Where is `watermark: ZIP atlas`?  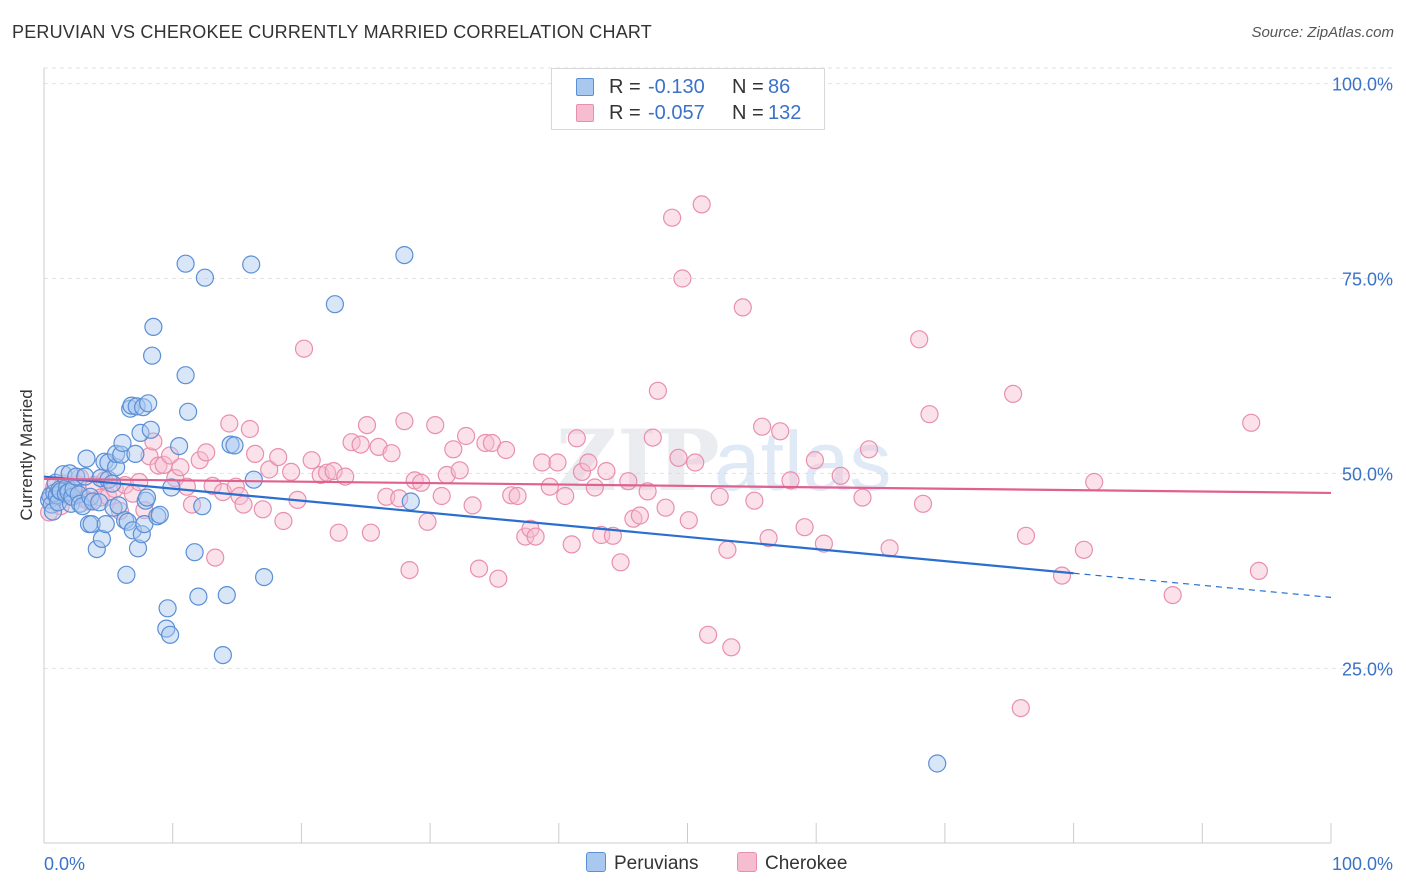 watermark: ZIP atlas is located at coordinates (723, 460).